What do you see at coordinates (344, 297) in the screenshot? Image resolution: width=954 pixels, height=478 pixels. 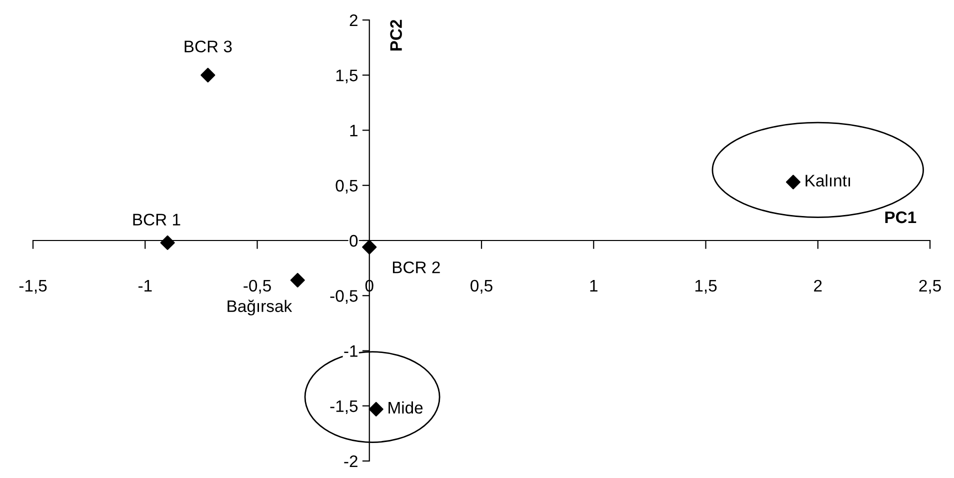 I see `y-tick-label: -0,5` at bounding box center [344, 297].